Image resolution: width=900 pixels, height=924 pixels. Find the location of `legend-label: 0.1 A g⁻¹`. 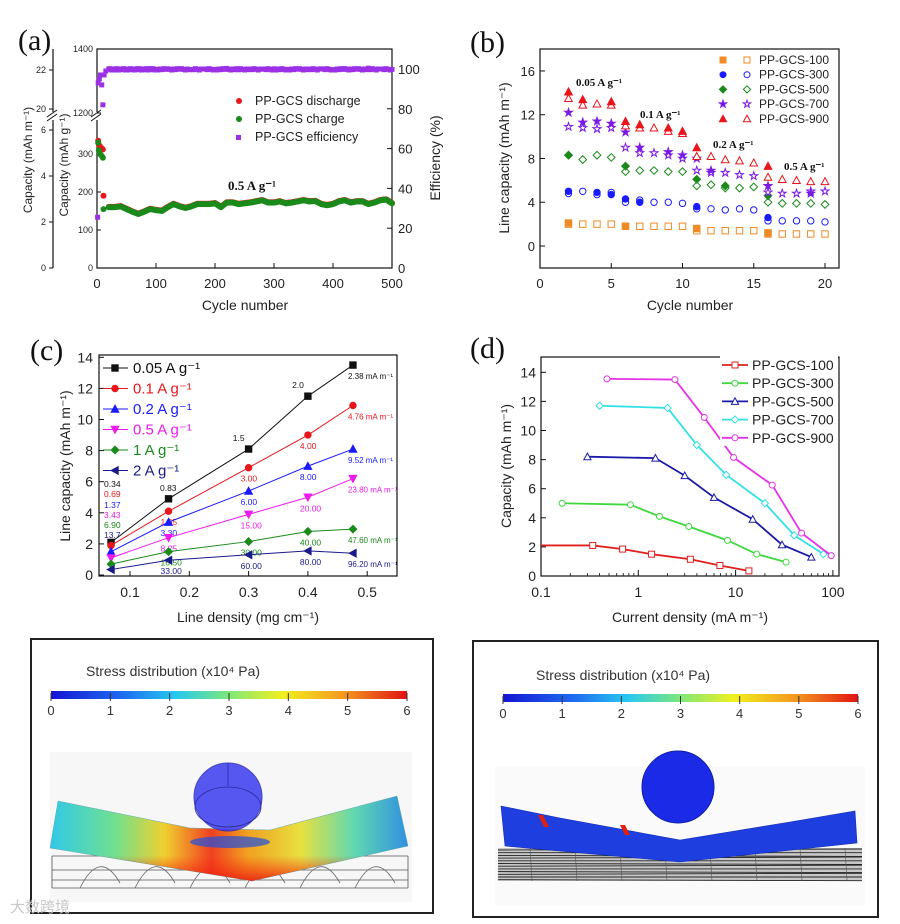

legend-label: 0.1 A g⁻¹ is located at coordinates (162, 389).